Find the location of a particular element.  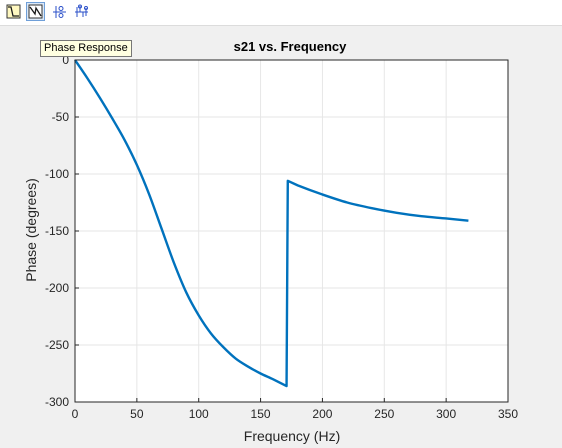

x-tick-label: 200 is located at coordinates (322, 414).